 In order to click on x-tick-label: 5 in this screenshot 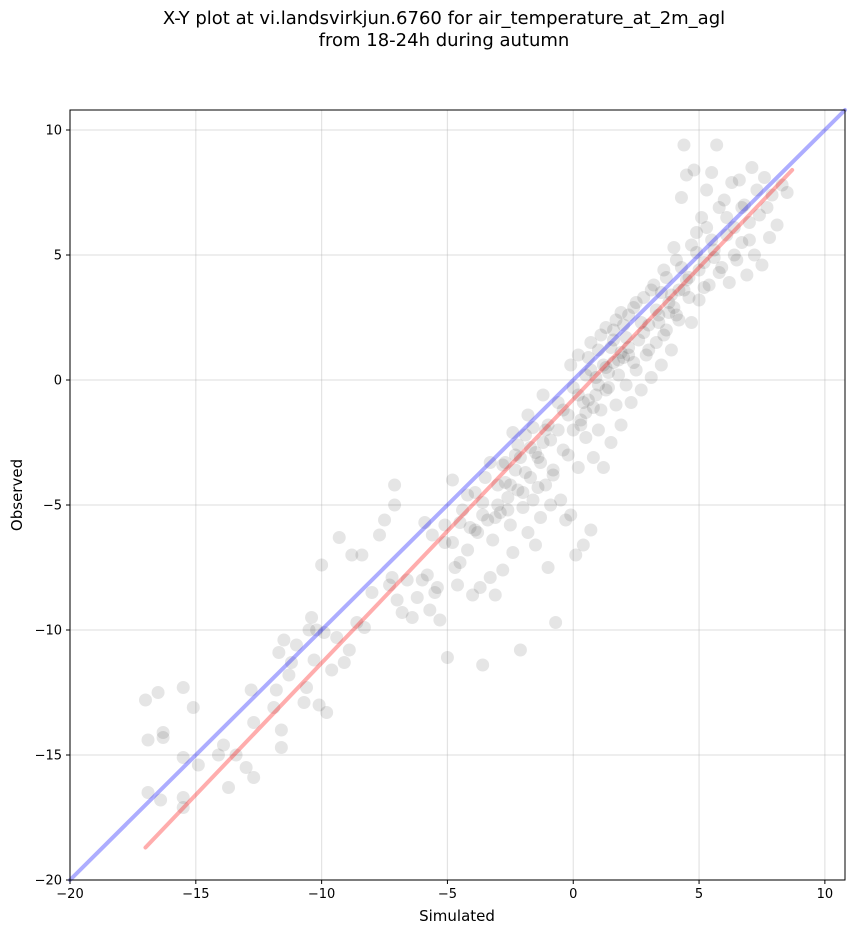, I will do `click(699, 894)`.